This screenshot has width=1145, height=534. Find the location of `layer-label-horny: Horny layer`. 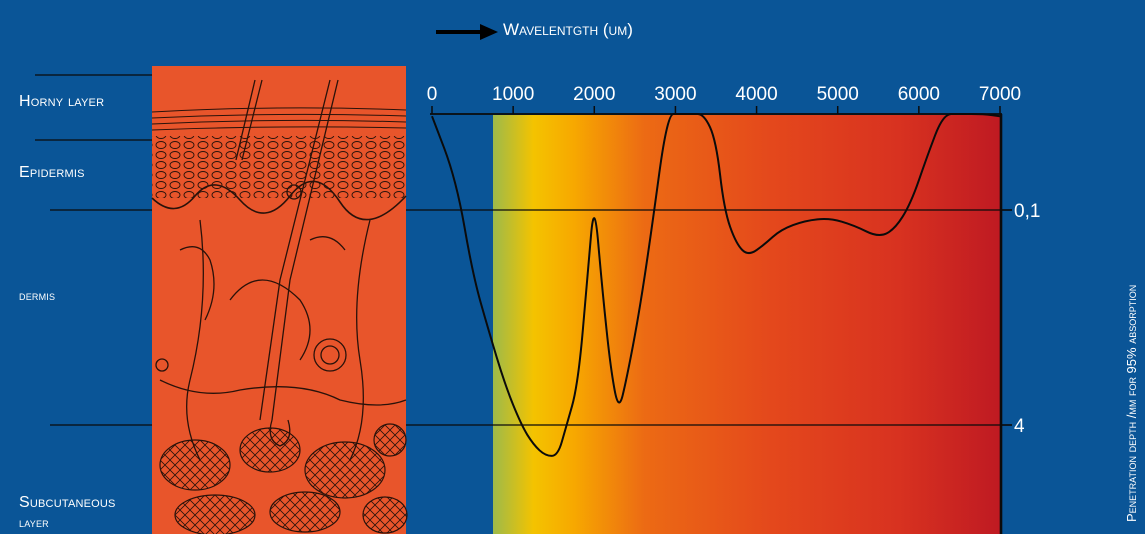

layer-label-horny: Horny layer is located at coordinates (62, 101).